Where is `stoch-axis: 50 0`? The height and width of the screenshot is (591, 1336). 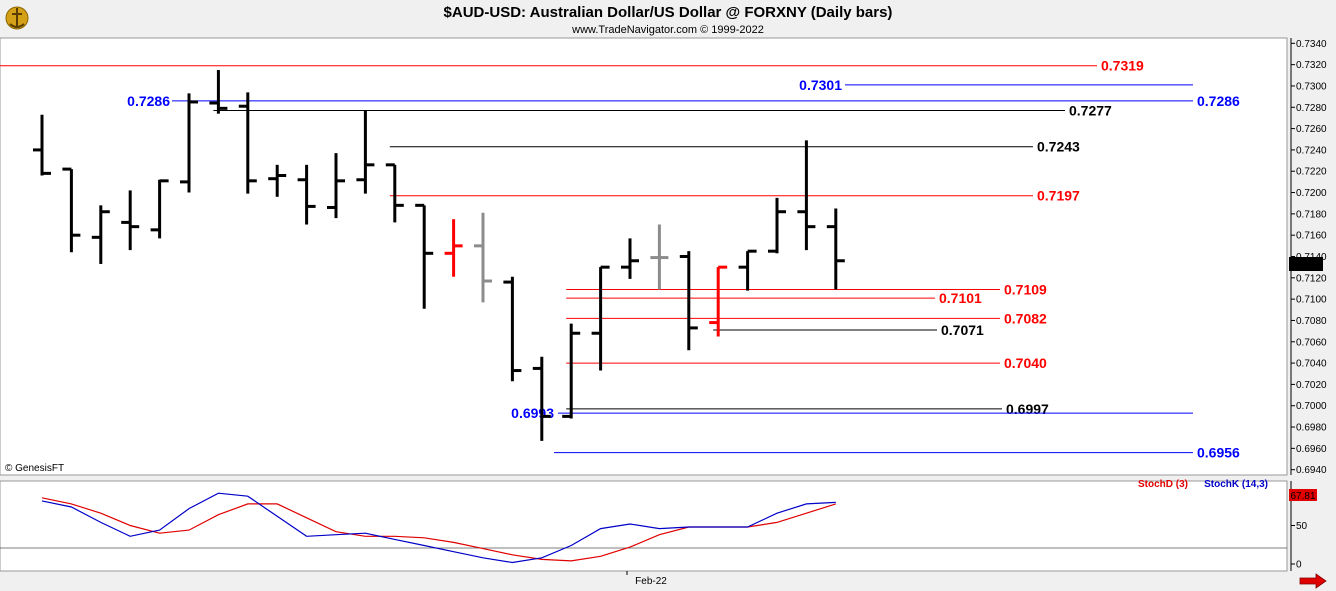 stoch-axis: 50 0 is located at coordinates (1299, 546).